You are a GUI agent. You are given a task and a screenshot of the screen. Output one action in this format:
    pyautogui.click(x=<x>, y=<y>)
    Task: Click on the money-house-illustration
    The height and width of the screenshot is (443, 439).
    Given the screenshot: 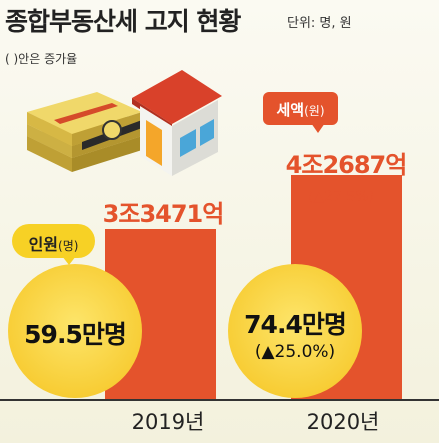 What is the action you would take?
    pyautogui.click(x=124, y=123)
    